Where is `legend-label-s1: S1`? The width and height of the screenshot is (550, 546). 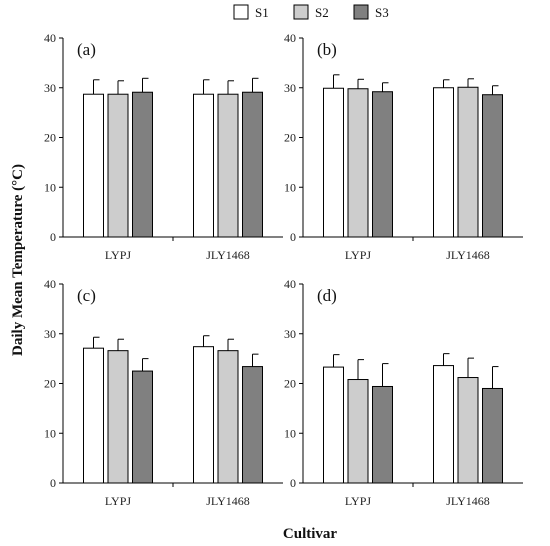 legend-label-s1: S1 is located at coordinates (262, 12).